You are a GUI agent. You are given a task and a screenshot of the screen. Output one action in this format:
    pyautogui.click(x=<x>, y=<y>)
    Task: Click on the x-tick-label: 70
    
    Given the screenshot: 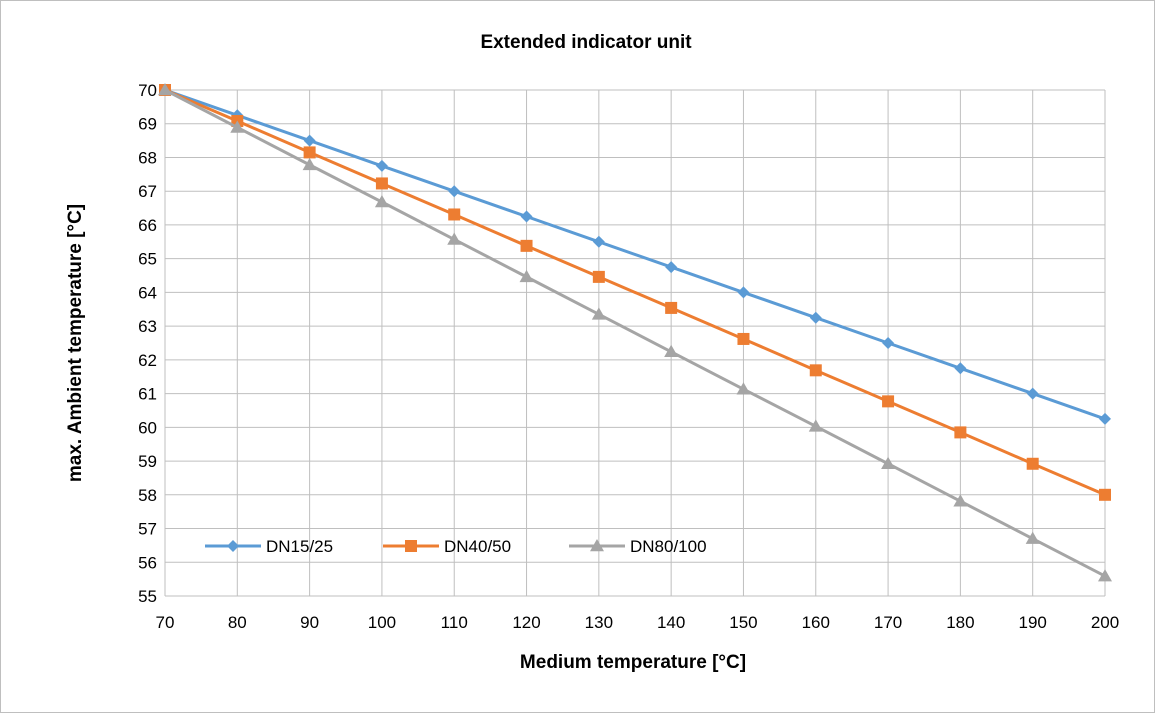 What is the action you would take?
    pyautogui.click(x=165, y=622)
    